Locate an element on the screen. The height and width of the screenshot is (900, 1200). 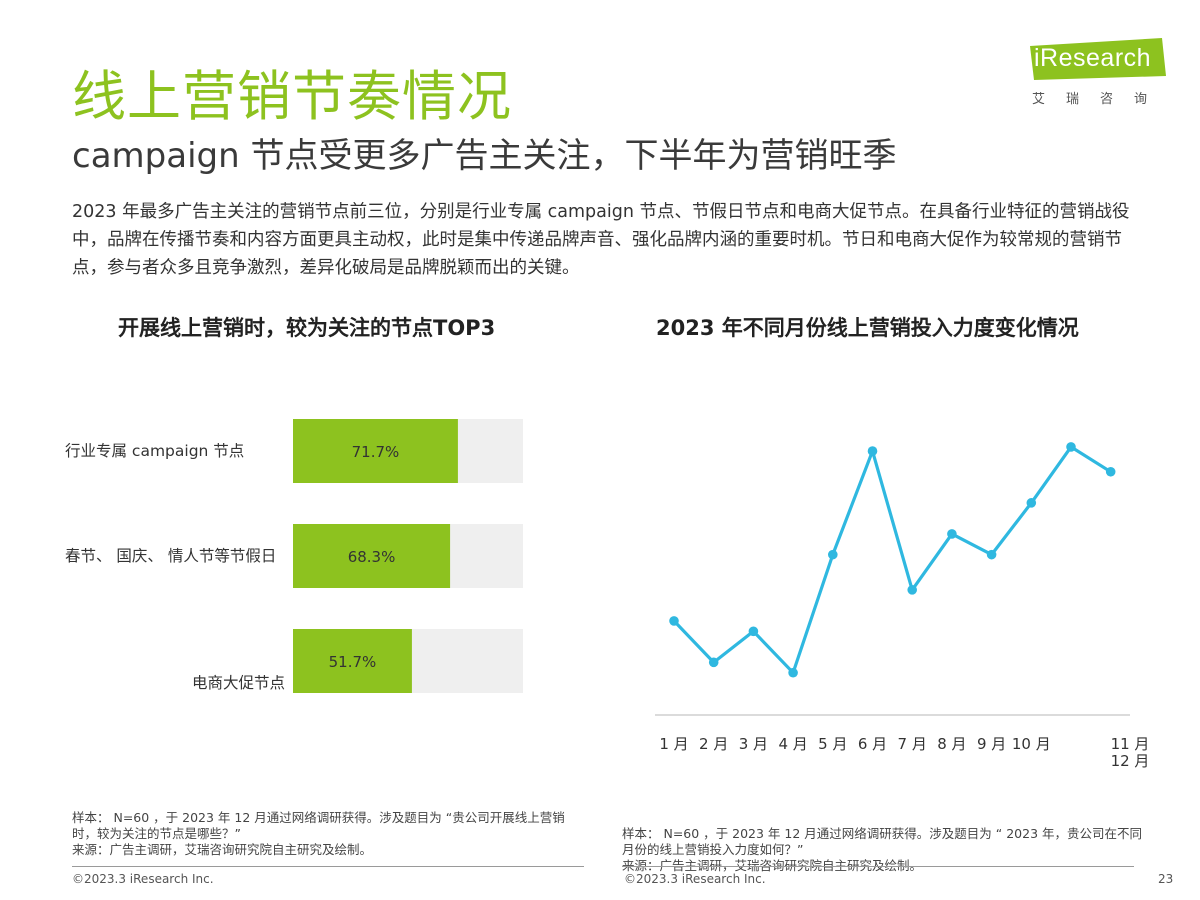
bar-value-label: 68.3% is located at coordinates (372, 557).